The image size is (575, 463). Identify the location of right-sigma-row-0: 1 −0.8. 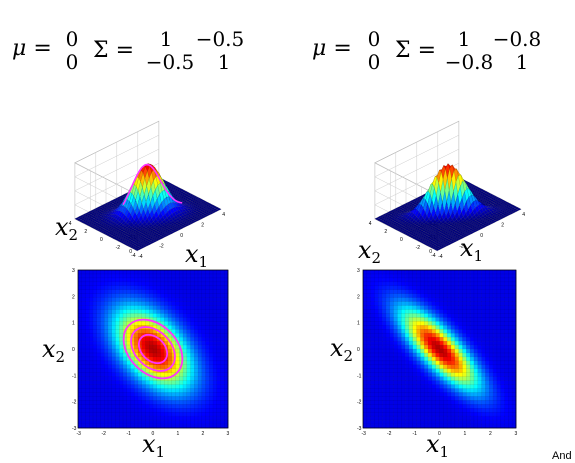
(494, 39).